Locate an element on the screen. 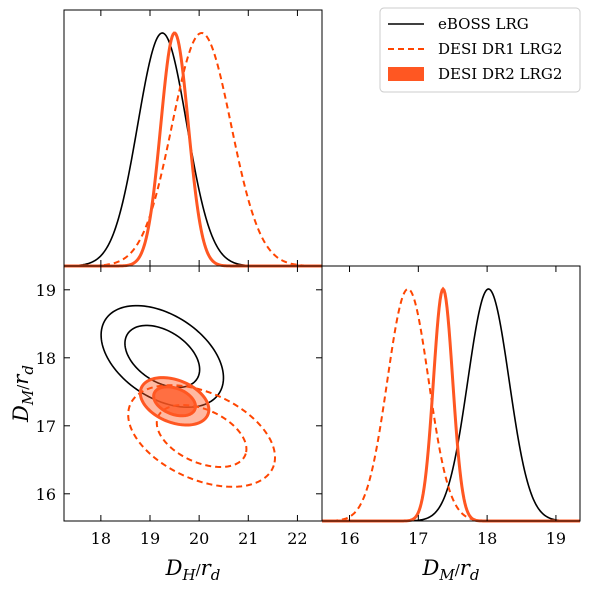  legend-frame is located at coordinates (480, 50).